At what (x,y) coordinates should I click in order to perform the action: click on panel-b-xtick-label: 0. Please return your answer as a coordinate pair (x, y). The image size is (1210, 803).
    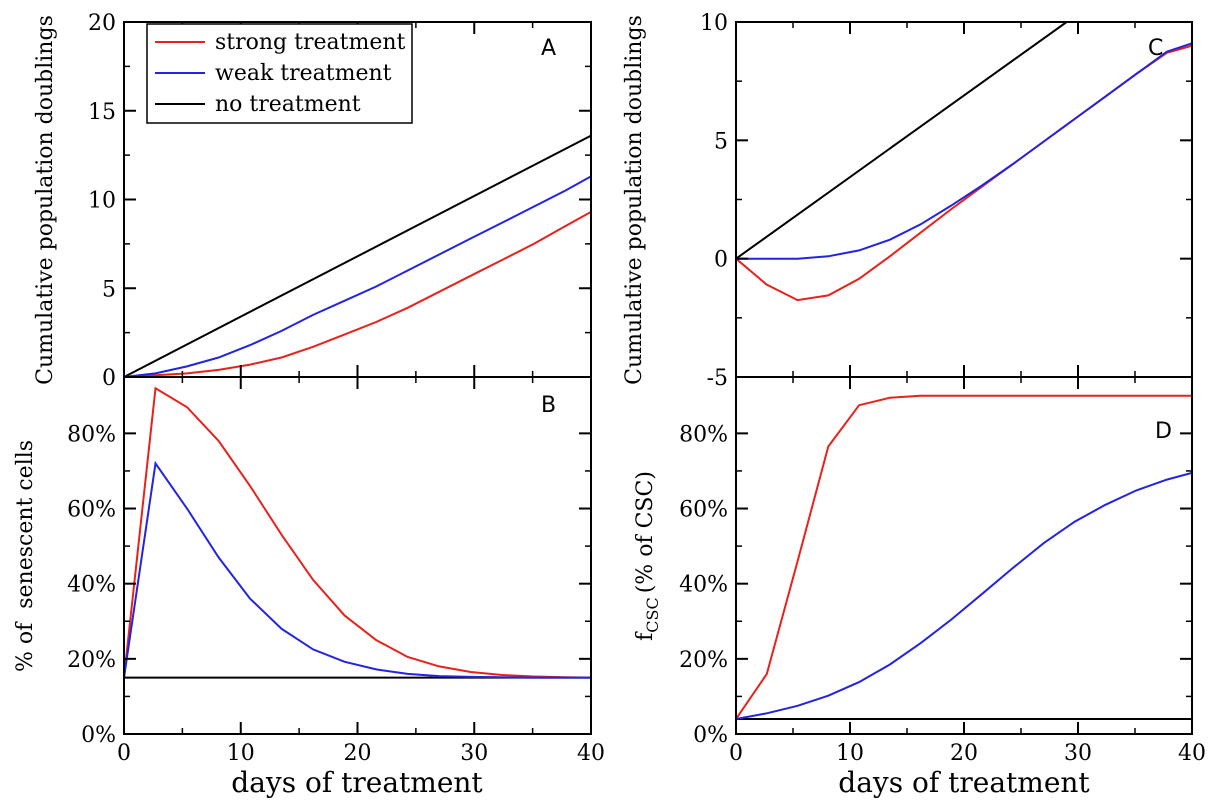
    Looking at the image, I should click on (124, 753).